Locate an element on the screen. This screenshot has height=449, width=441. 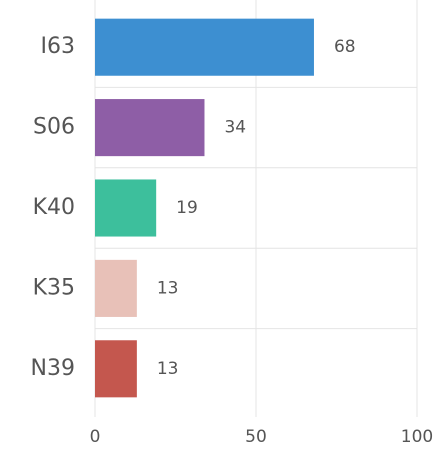
y-tick-label: I63 is located at coordinates (58, 46).